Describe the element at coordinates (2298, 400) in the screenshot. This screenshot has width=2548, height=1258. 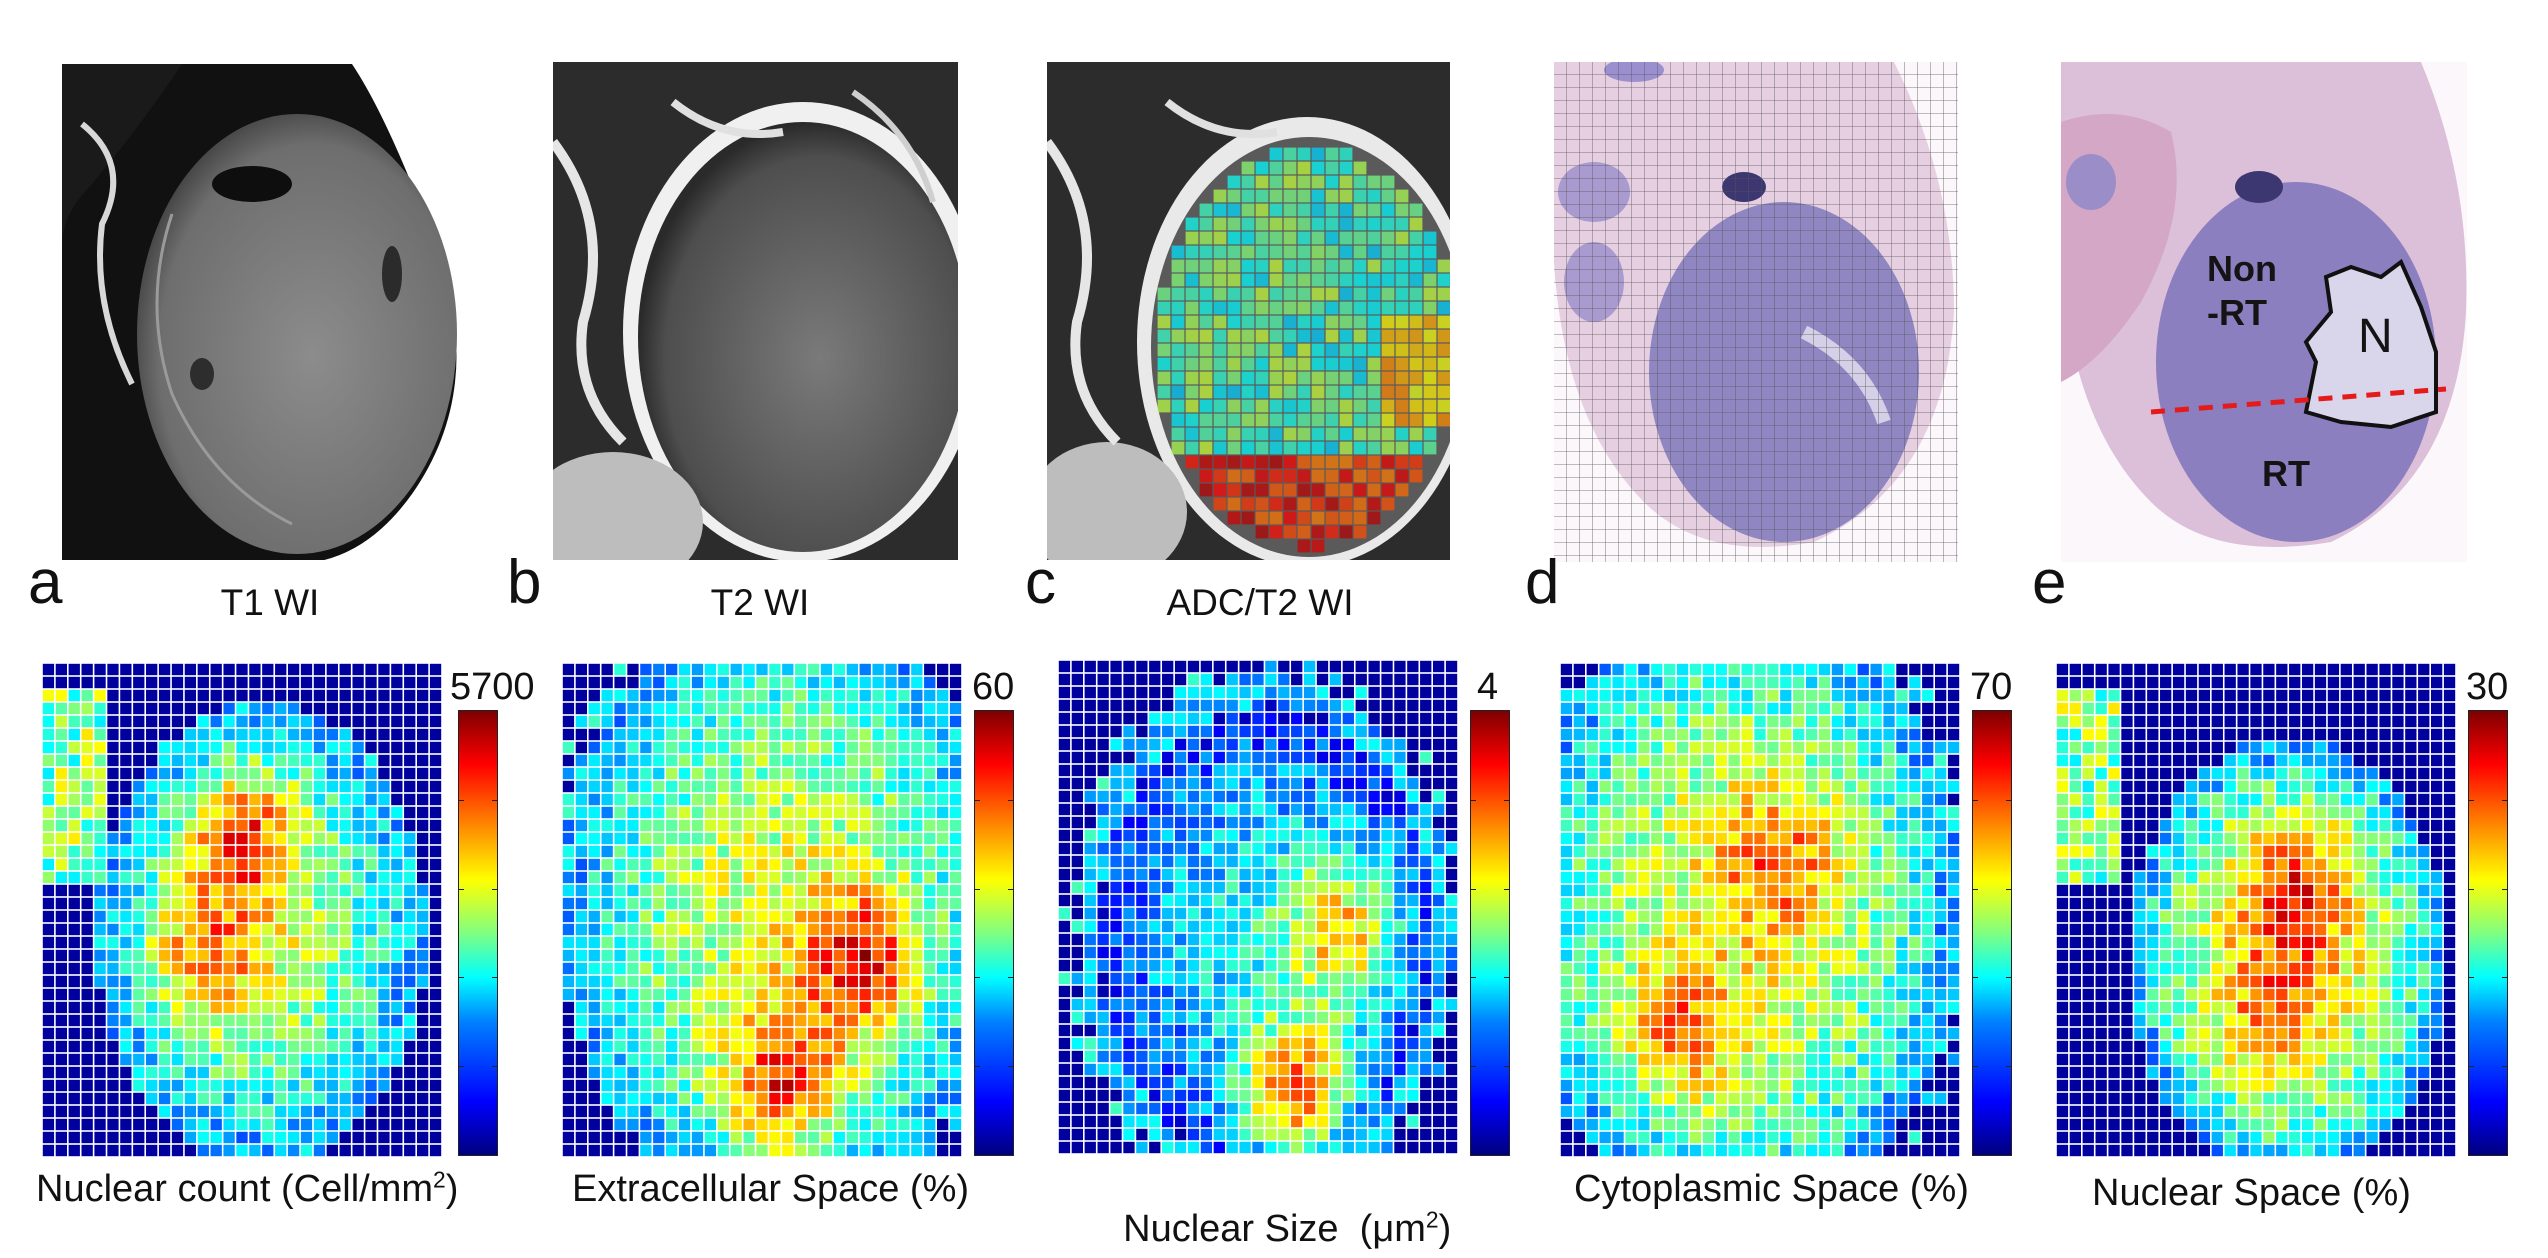
I see `dashed-boundary-line` at that location.